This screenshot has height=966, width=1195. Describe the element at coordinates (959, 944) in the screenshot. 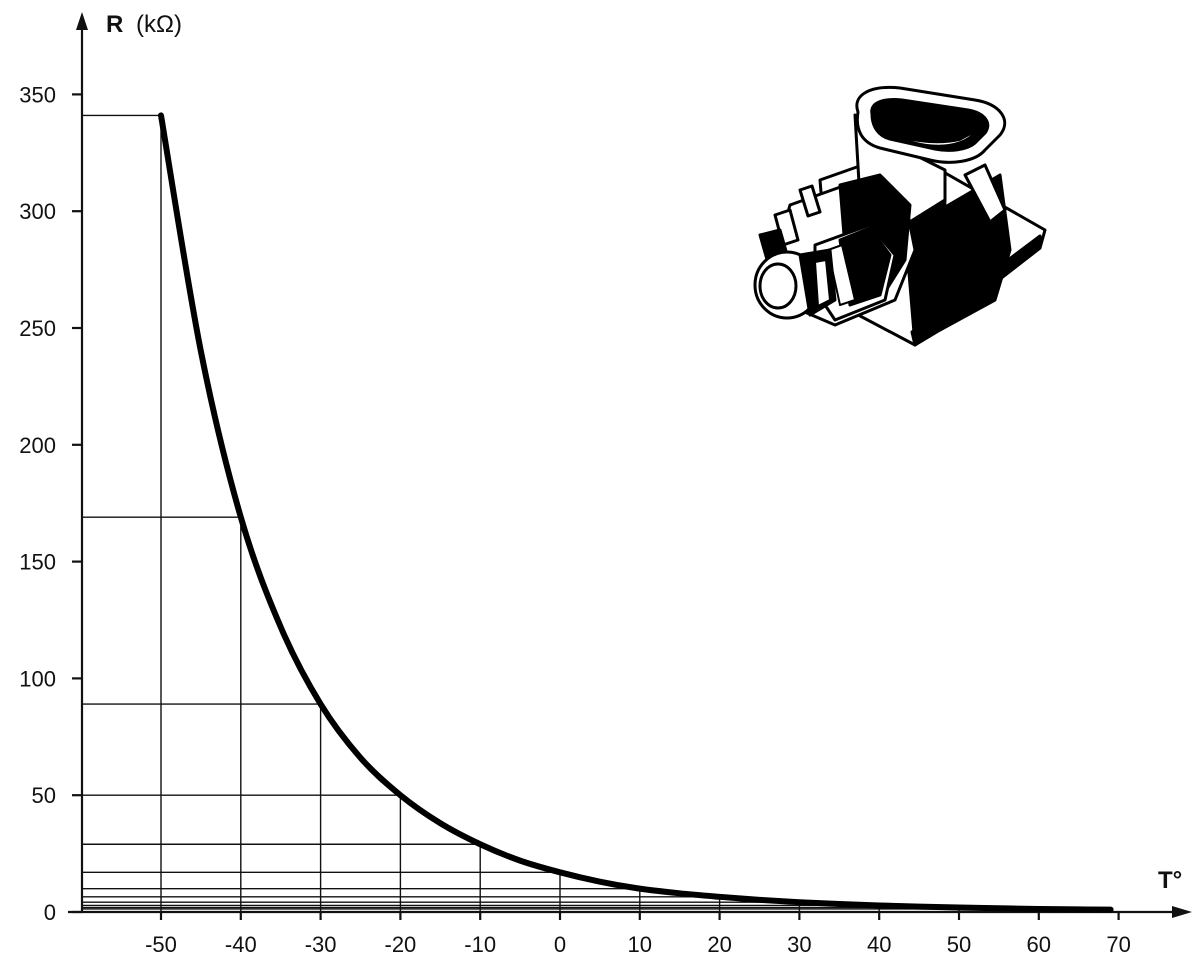

I see `x-tick-label-10: 50` at that location.